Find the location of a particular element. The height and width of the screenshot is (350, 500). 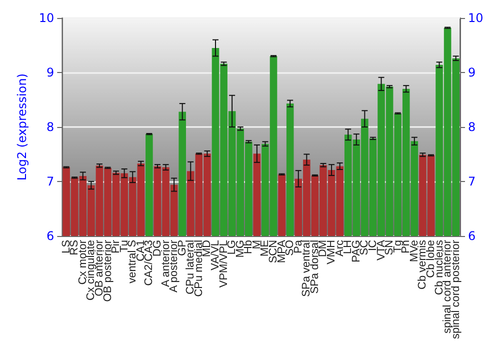

x-tick-label: Tg is located at coordinates (398, 246).